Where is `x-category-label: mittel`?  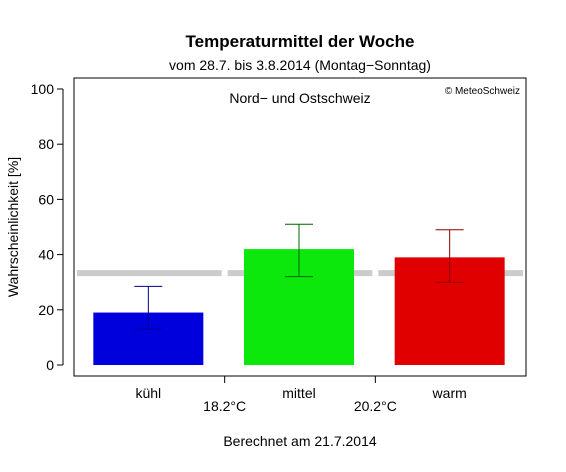
x-category-label: mittel is located at coordinates (298, 393).